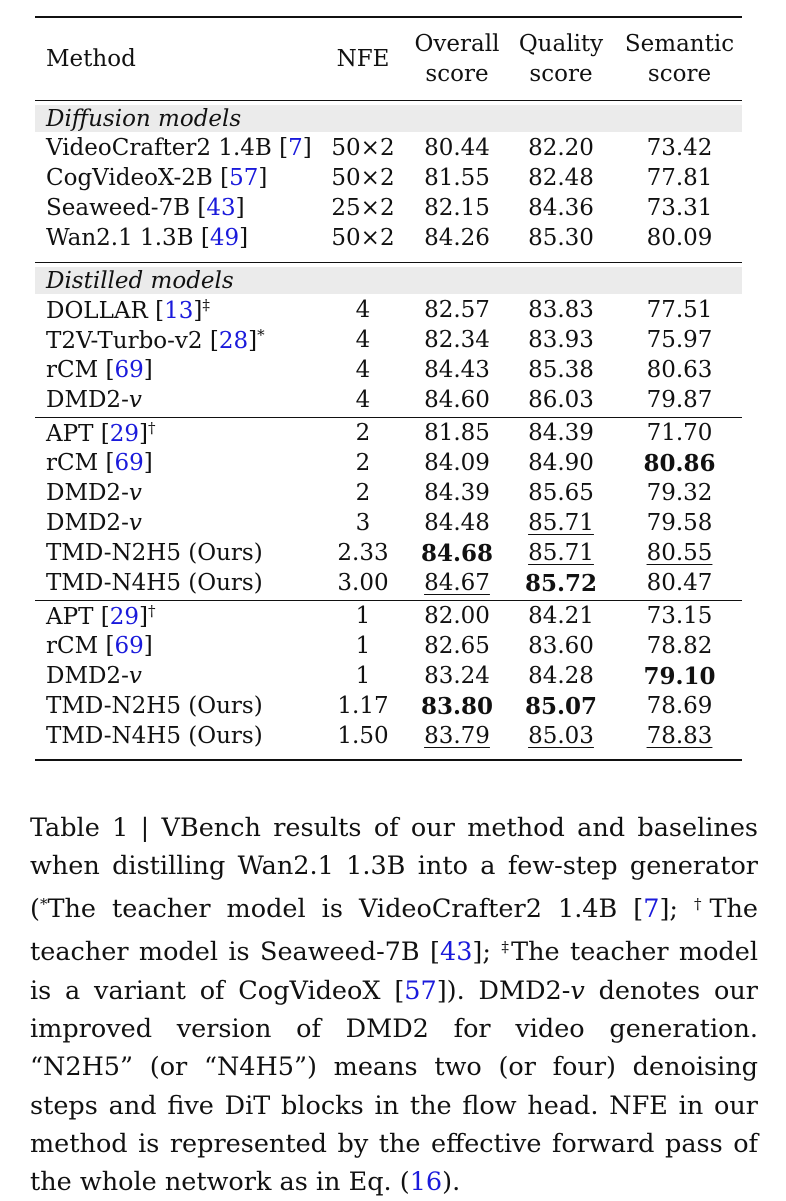 The height and width of the screenshot is (1201, 786). What do you see at coordinates (680, 208) in the screenshot?
I see `cell-text: 73.31` at bounding box center [680, 208].